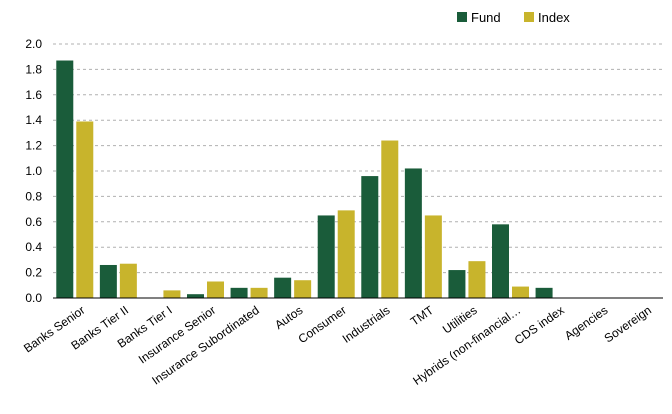 Image resolution: width=672 pixels, height=414 pixels. Describe the element at coordinates (457, 284) in the screenshot. I see `bar-fund-utilities` at that location.